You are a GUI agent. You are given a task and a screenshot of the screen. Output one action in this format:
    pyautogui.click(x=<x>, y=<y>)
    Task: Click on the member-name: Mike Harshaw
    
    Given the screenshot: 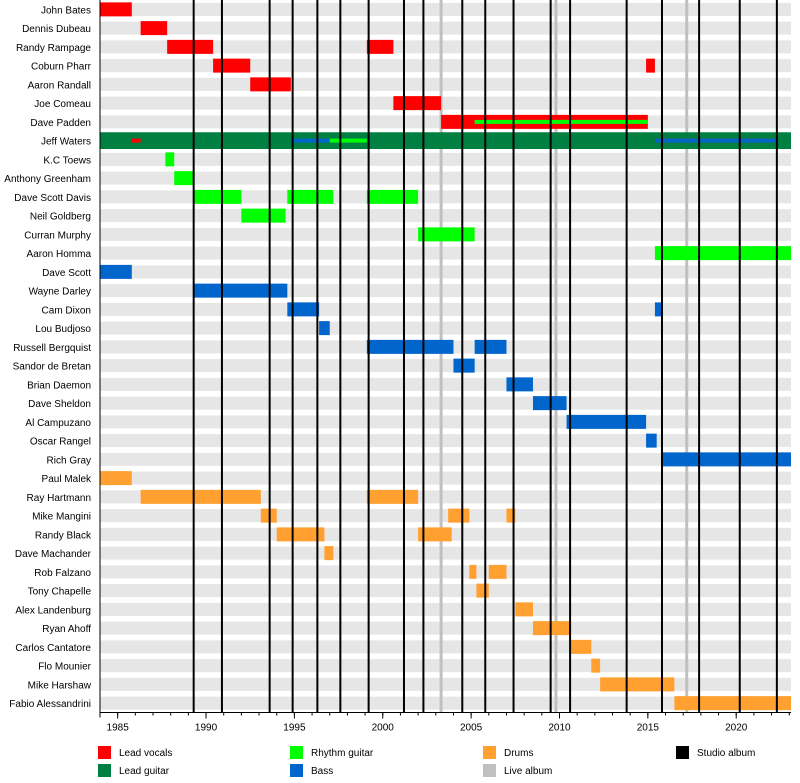 What is the action you would take?
    pyautogui.click(x=60, y=685)
    